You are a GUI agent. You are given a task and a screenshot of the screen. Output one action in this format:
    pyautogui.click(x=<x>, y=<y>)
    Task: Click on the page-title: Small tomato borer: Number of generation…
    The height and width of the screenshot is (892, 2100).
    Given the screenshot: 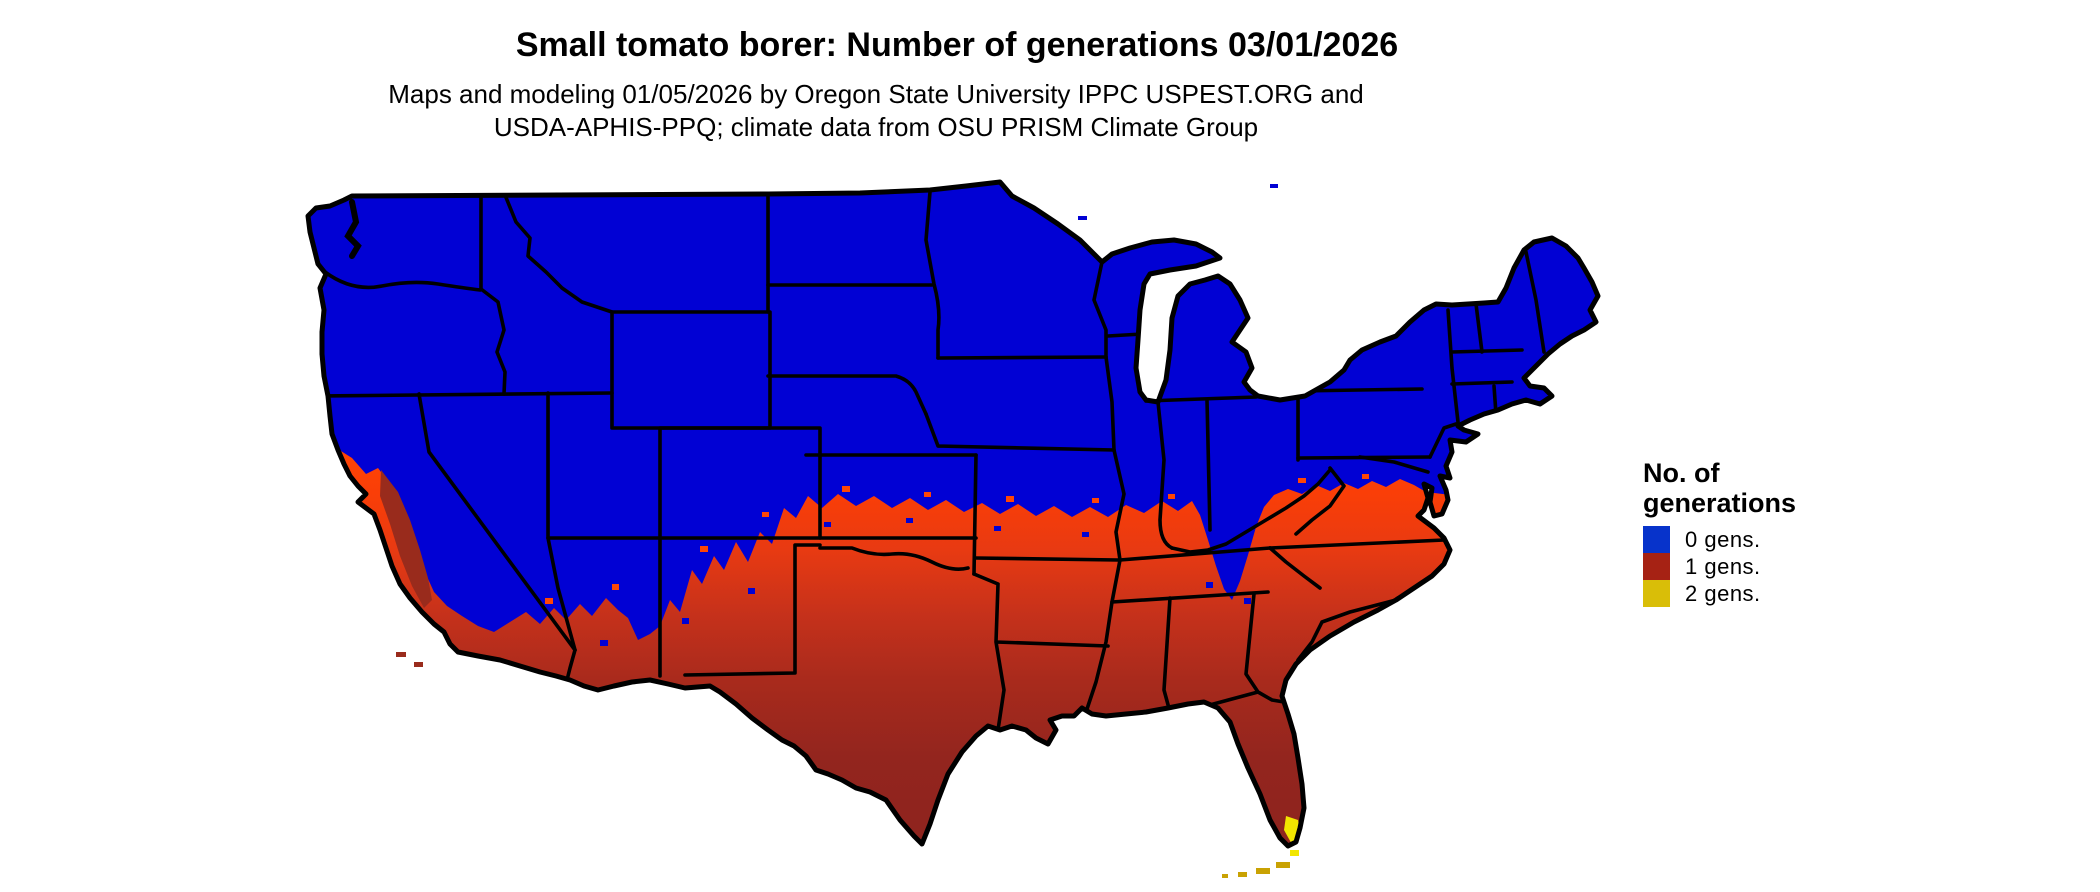 What is the action you would take?
    pyautogui.click(x=957, y=45)
    